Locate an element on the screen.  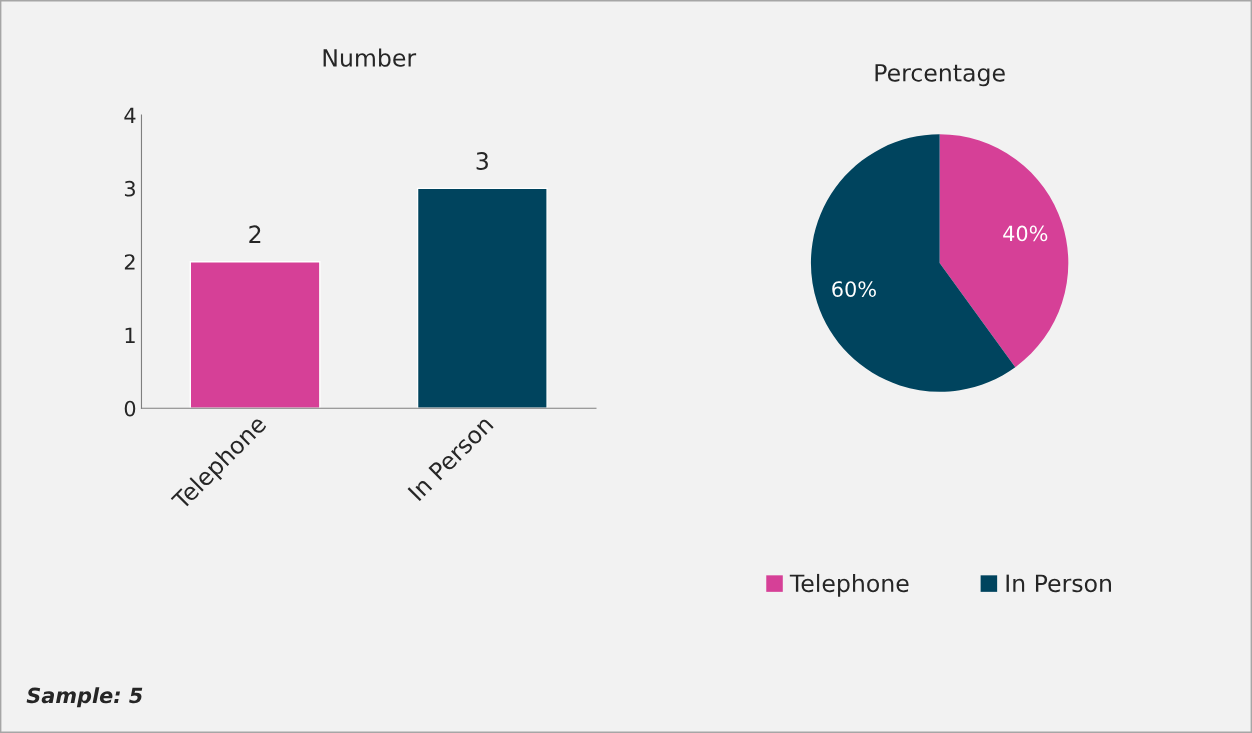
y-tick-label: 1 is located at coordinates (130, 335).